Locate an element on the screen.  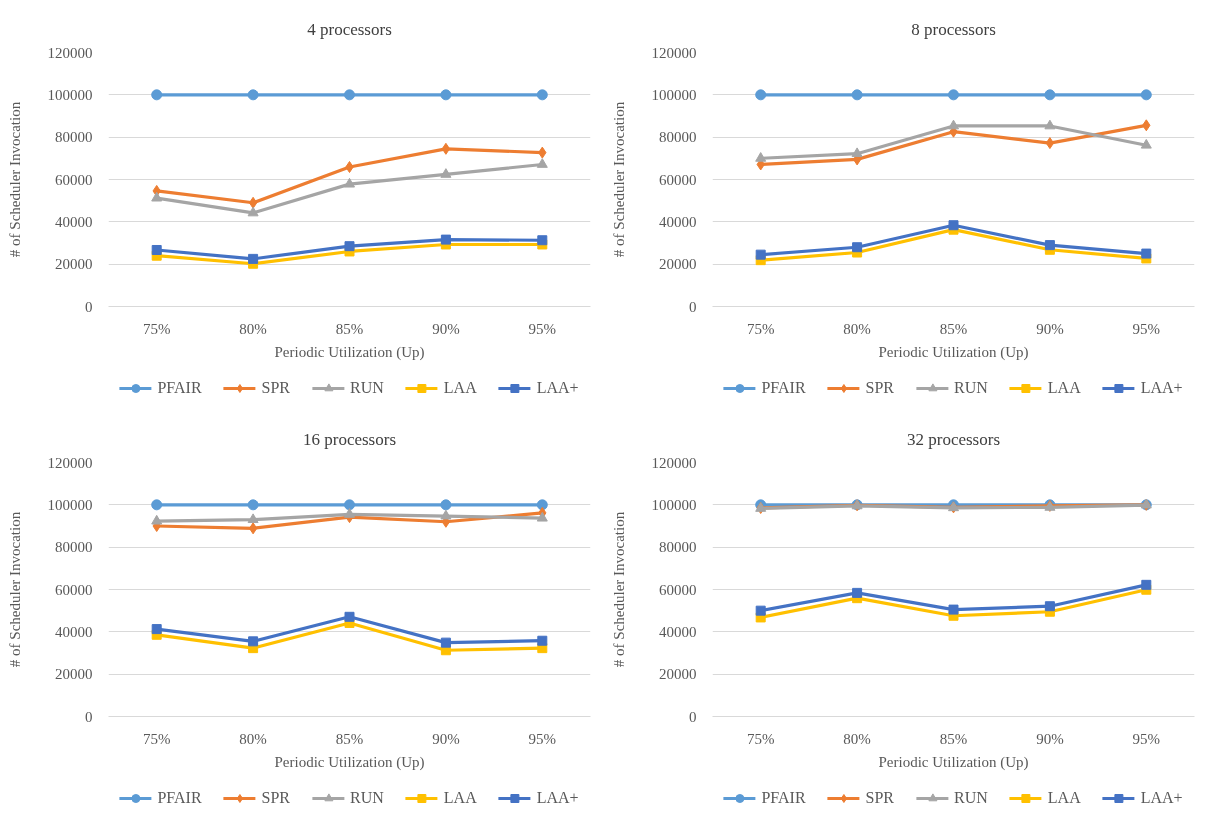
chart-title: 16 processors is located at coordinates (349, 439).